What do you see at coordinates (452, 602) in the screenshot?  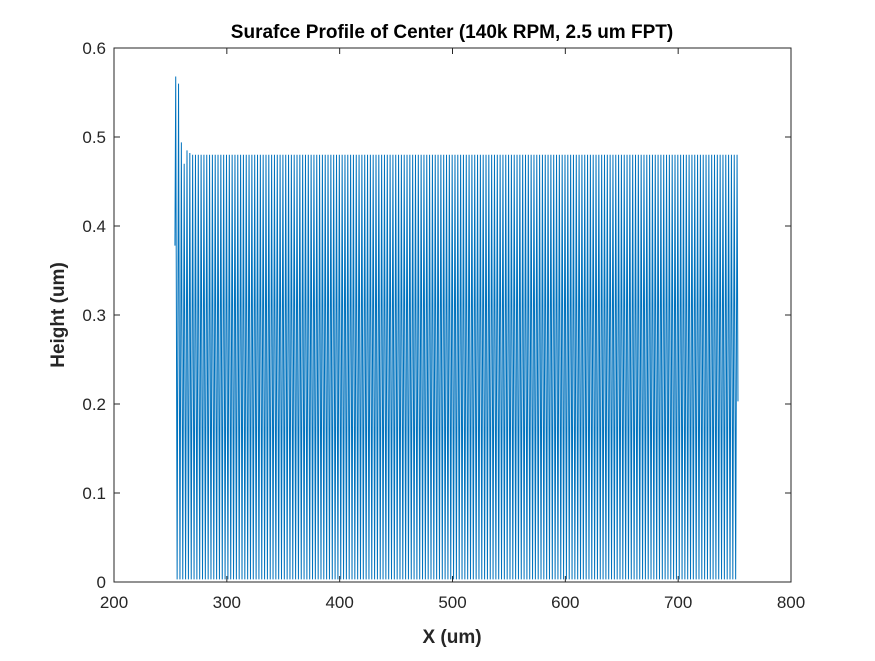 I see `x-tick-label: 500` at bounding box center [452, 602].